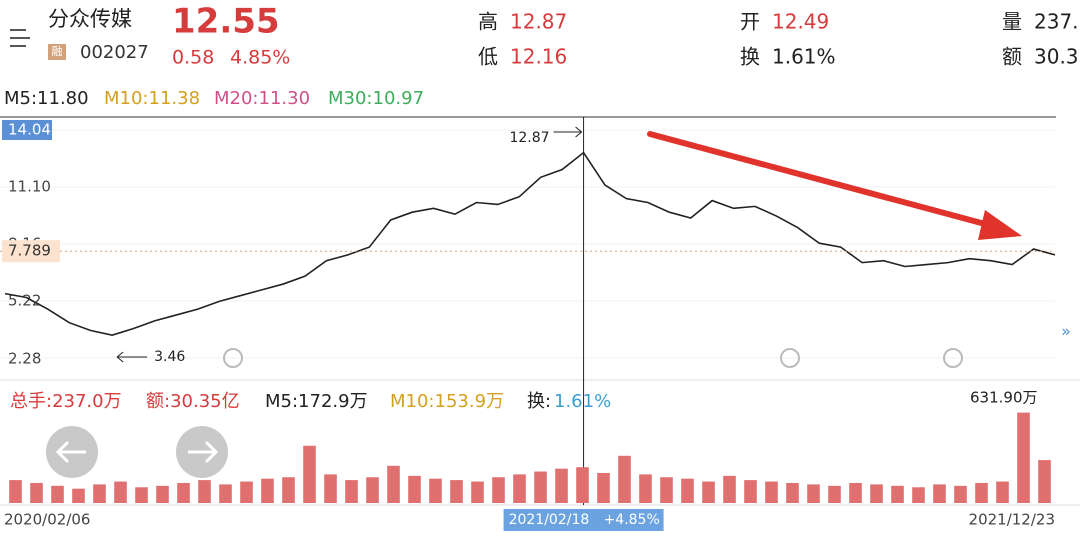  Describe the element at coordinates (316, 401) in the screenshot. I see `vol-ma5: M5:172.9万` at that location.